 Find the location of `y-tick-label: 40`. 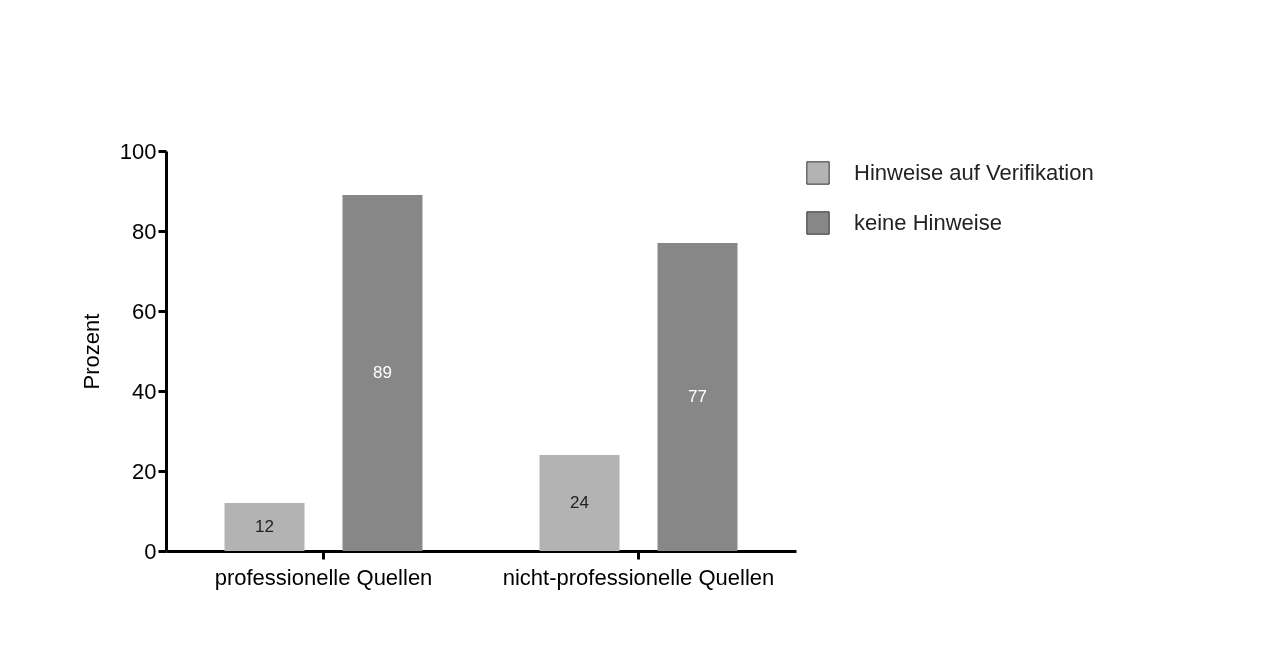

y-tick-label: 40 is located at coordinates (144, 391).